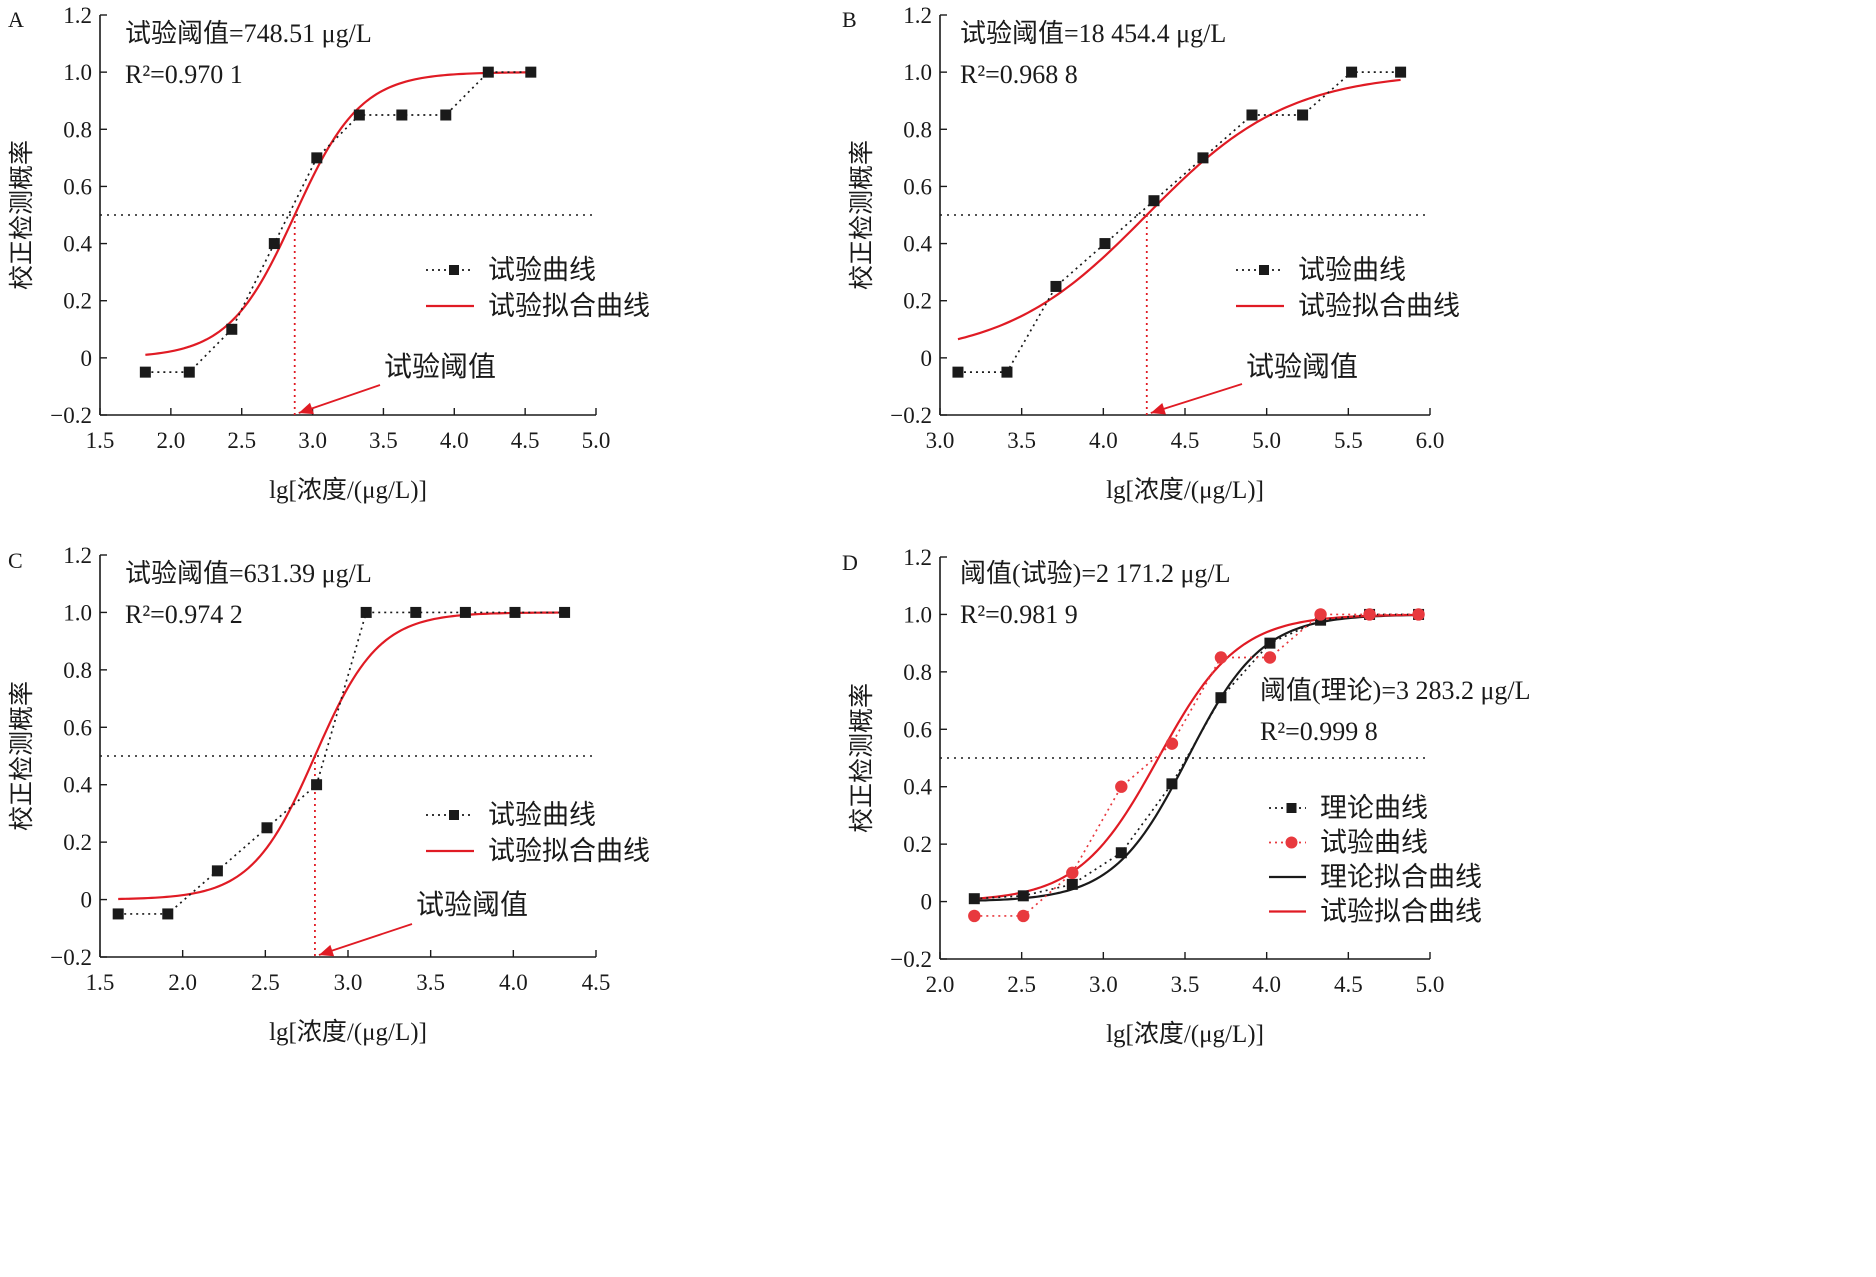 This screenshot has height=1277, width=1876. I want to click on x-tick-label: 3.5, so click(1185, 984).